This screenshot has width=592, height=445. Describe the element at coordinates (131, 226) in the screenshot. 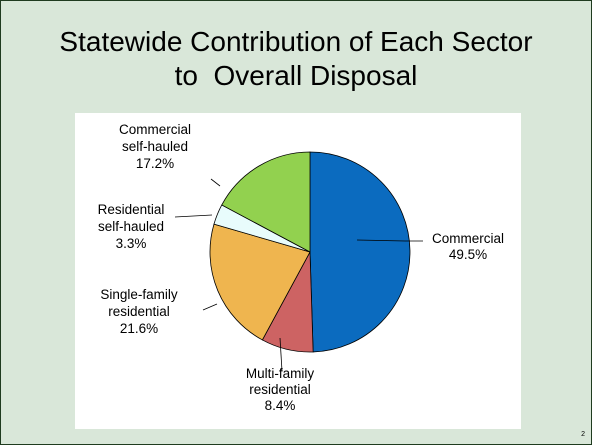

I see `data-label-residential-self-hauled: Residential self-hauled 3.3%` at that location.